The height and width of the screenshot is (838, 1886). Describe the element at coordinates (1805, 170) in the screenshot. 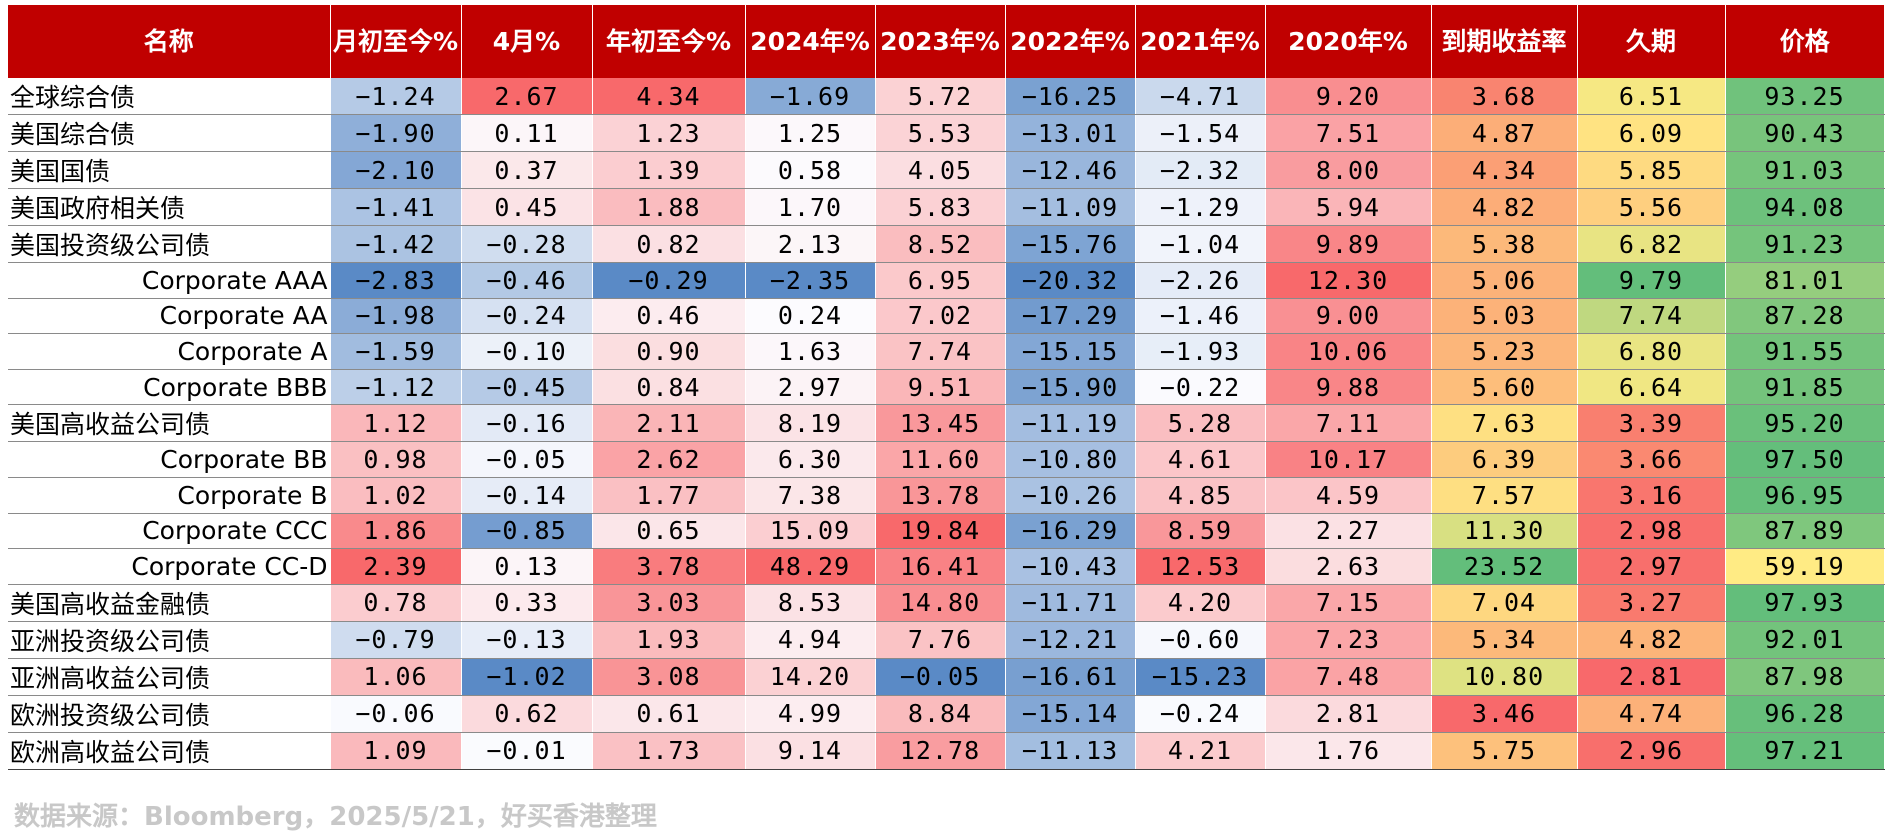

I see `value-cell: 91.03` at that location.